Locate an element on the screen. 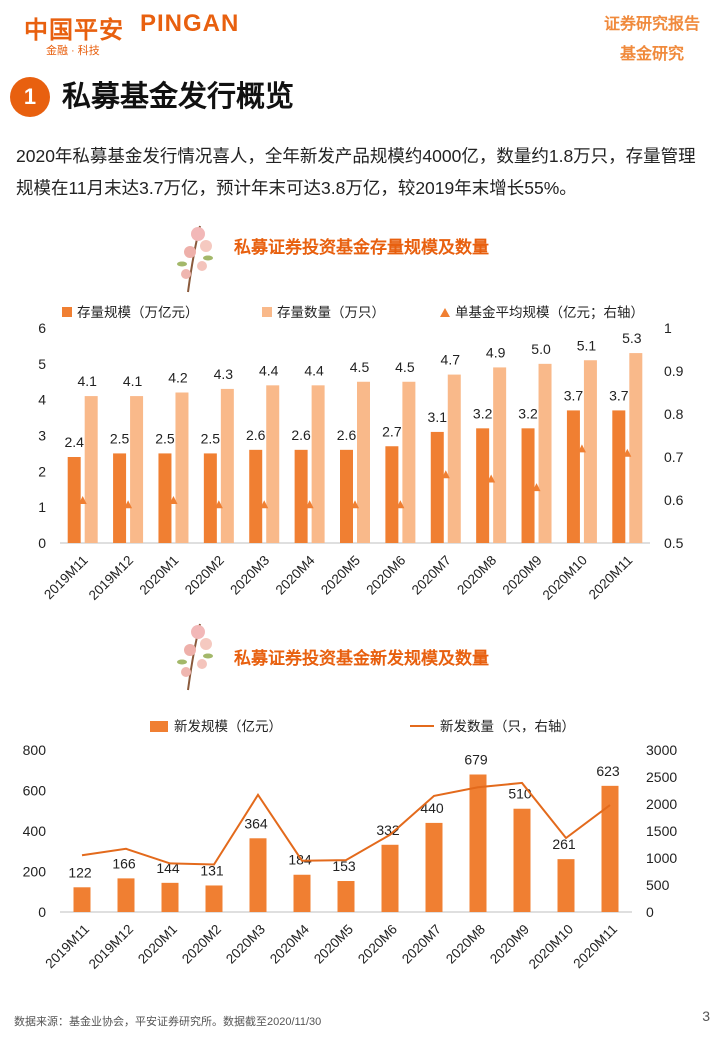 This screenshot has height=1040, width=720. y2-tick-label: 0.9 is located at coordinates (674, 371).